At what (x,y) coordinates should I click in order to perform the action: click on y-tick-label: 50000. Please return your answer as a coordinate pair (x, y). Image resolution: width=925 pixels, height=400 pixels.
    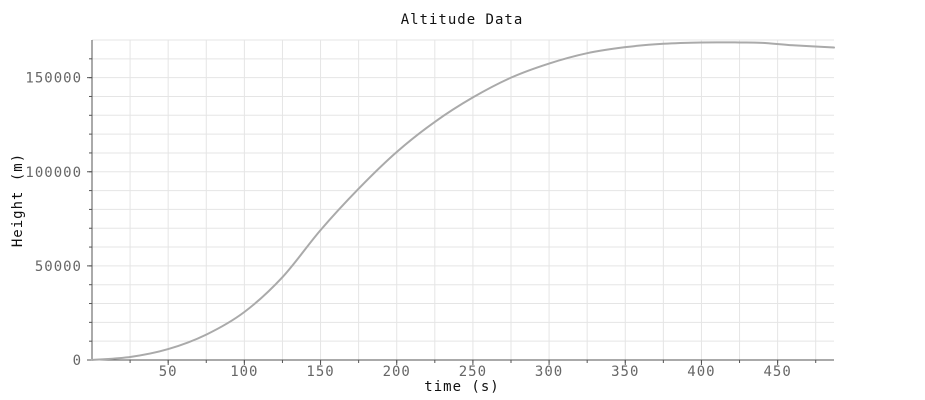
    Looking at the image, I should click on (58, 267).